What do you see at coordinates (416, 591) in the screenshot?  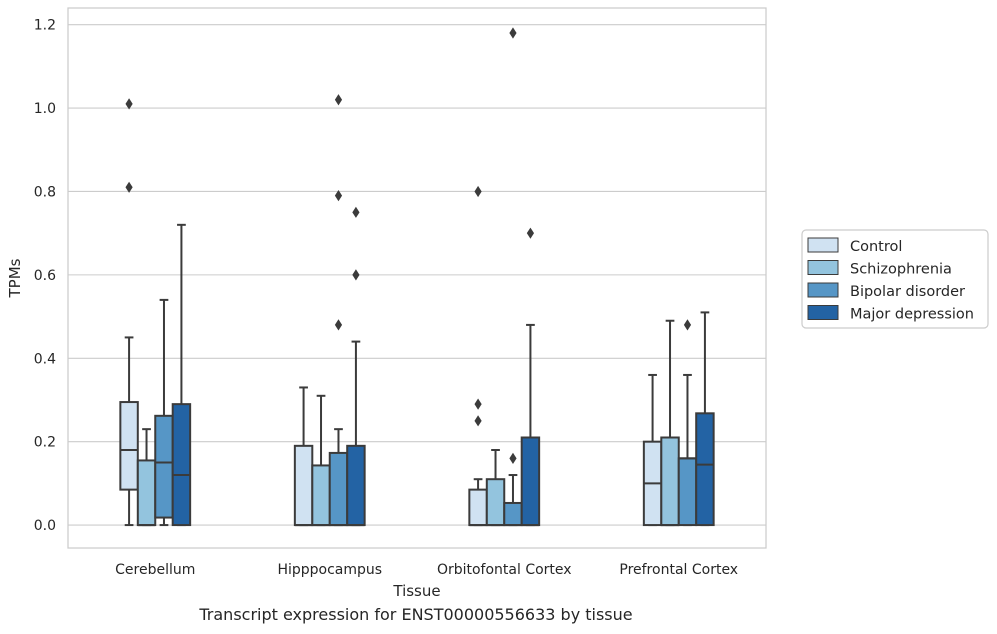 I see `x-axis-label: Tissue` at bounding box center [416, 591].